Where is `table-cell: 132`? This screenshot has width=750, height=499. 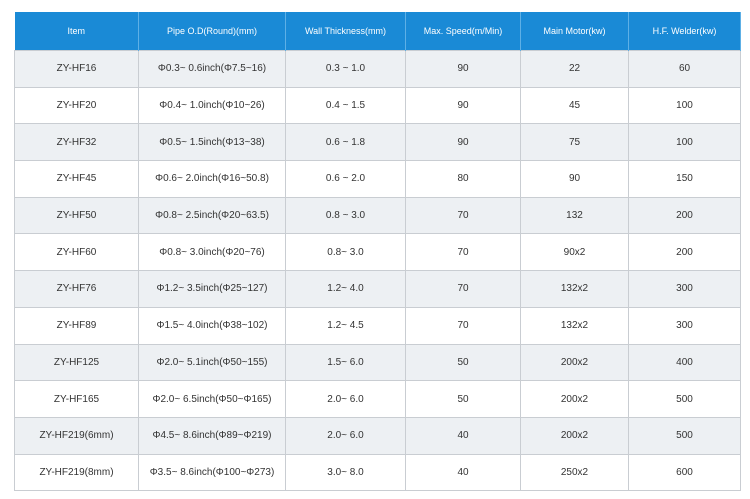 table-cell: 132 is located at coordinates (574, 215).